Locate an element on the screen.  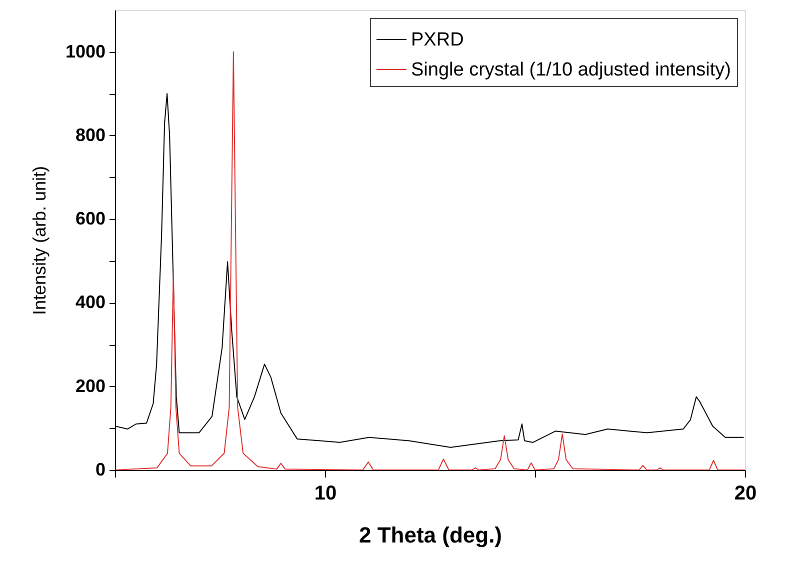
y-tick-label: 1000 is located at coordinates (85, 51).